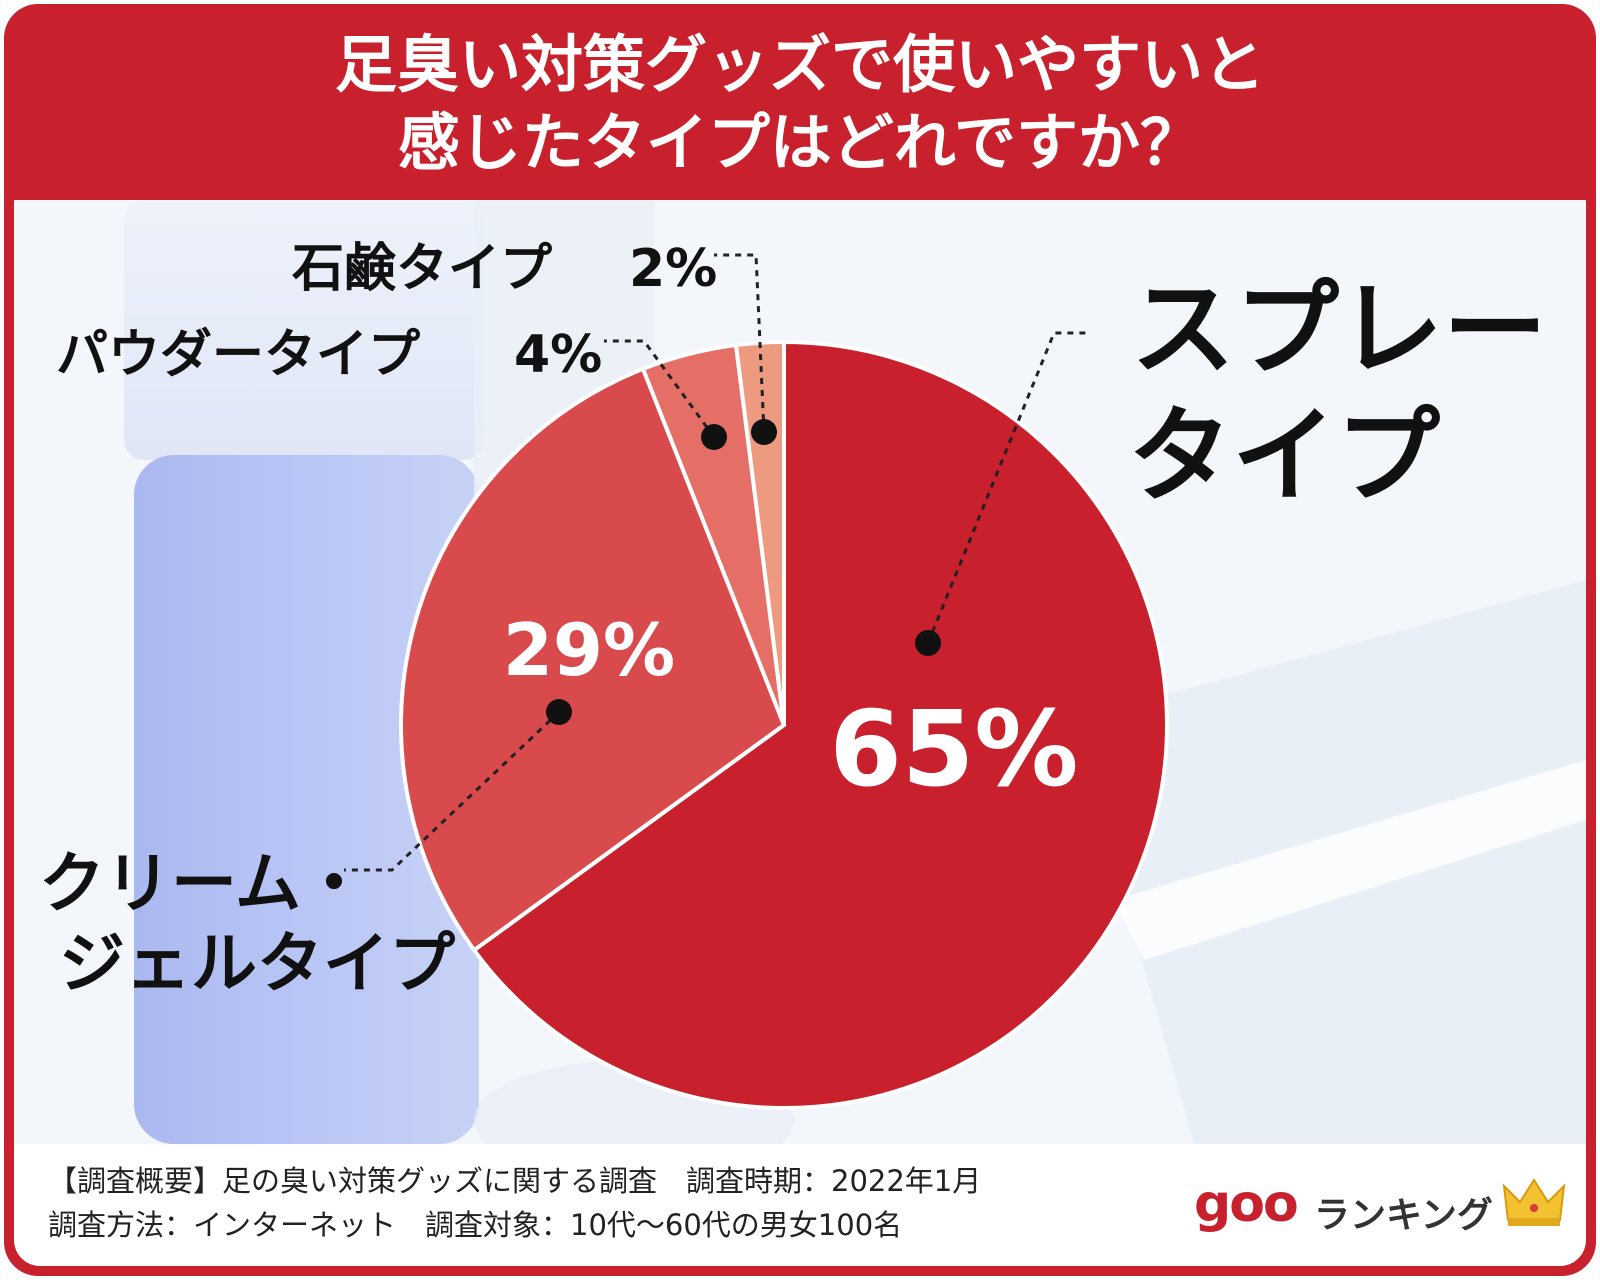  What do you see at coordinates (764, 432) in the screenshot?
I see `leader-dot-soap` at bounding box center [764, 432].